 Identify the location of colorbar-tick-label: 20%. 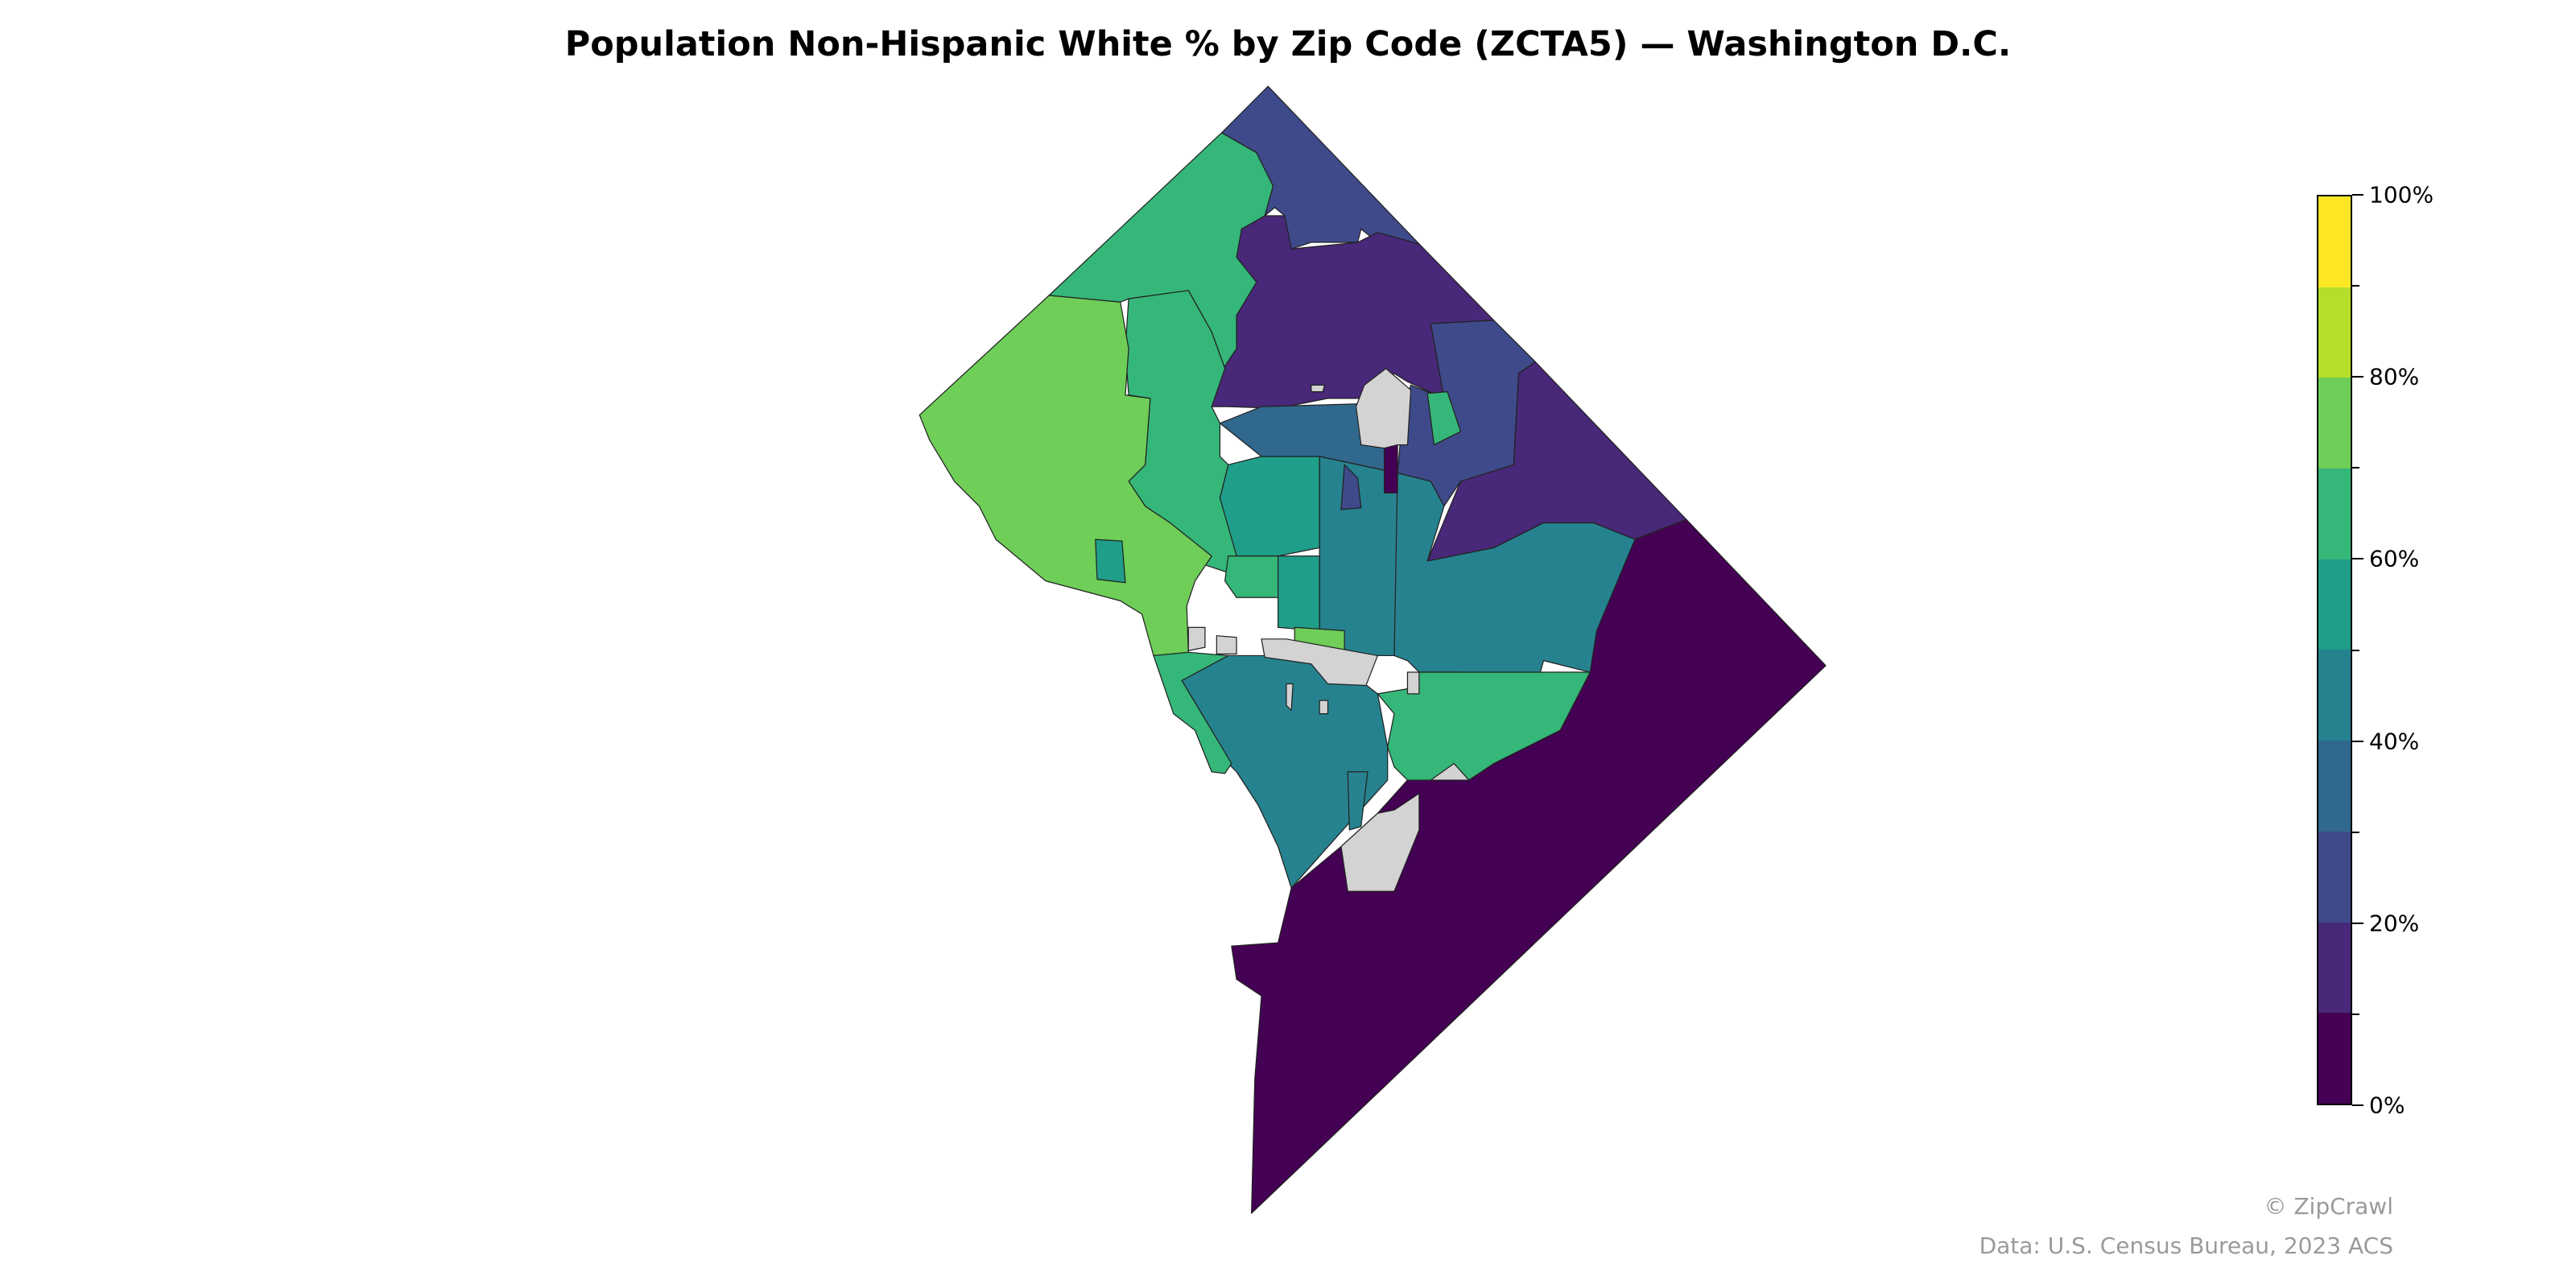
(2394, 924).